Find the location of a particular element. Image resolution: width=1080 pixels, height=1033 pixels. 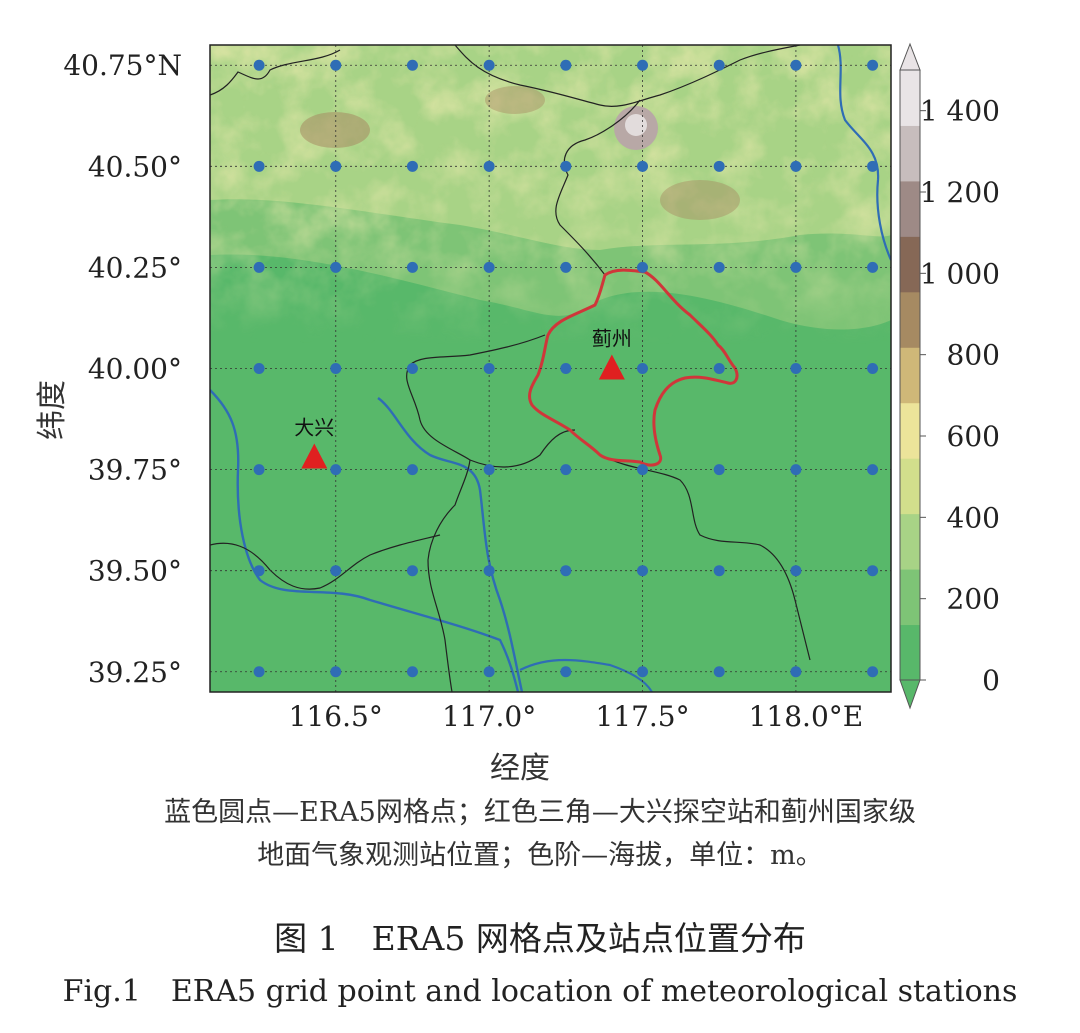

colorbar-tick-label: 800 is located at coordinates (973, 355).